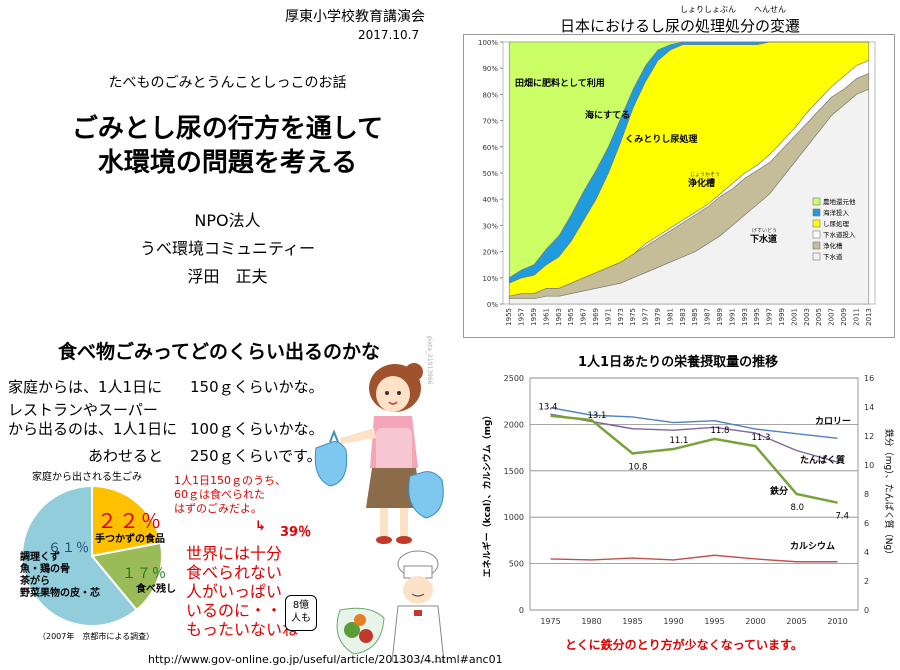 The image size is (900, 670). What do you see at coordinates (658, 317) in the screenshot?
I see `area-xtick-label: 1979` at bounding box center [658, 317].